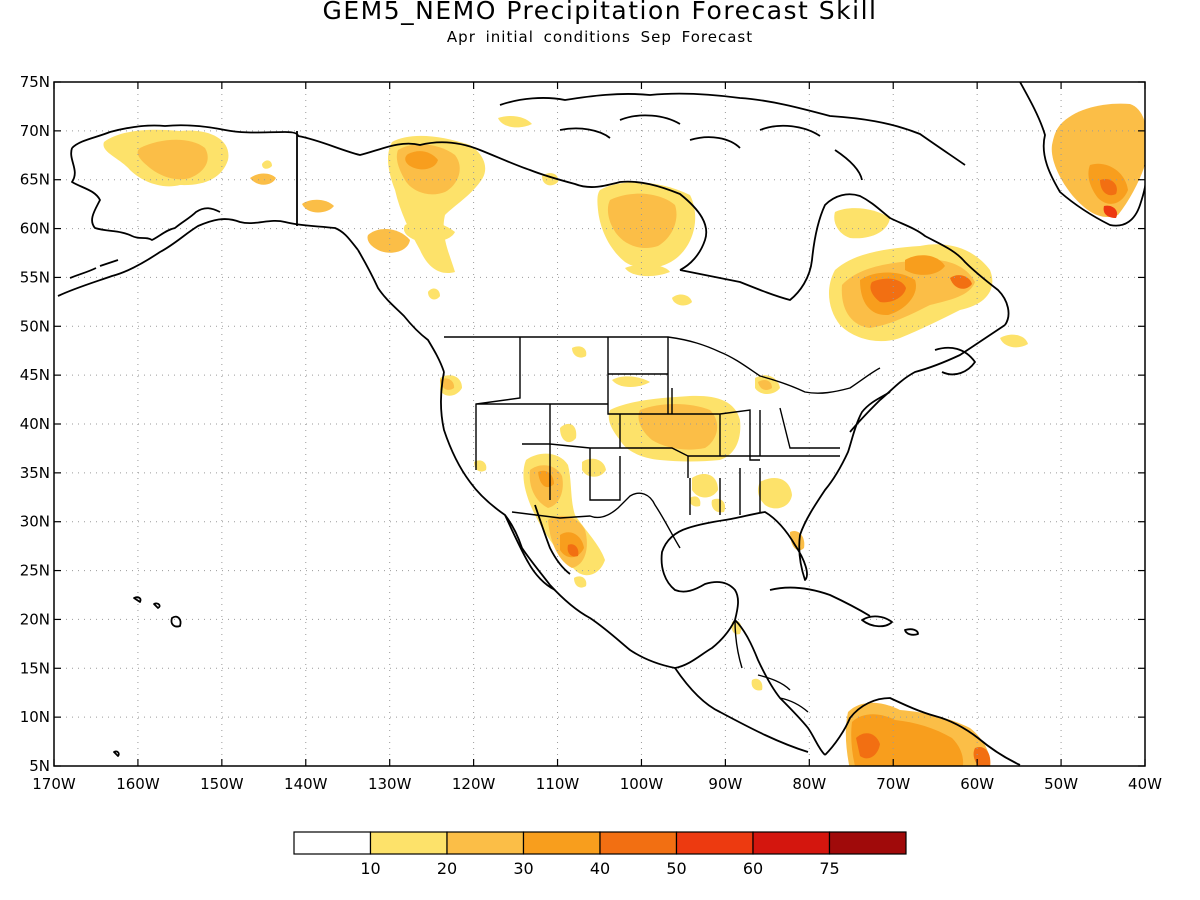 The width and height of the screenshot is (1200, 900). What do you see at coordinates (35, 473) in the screenshot?
I see `lat-tick-label: 35N` at bounding box center [35, 473].